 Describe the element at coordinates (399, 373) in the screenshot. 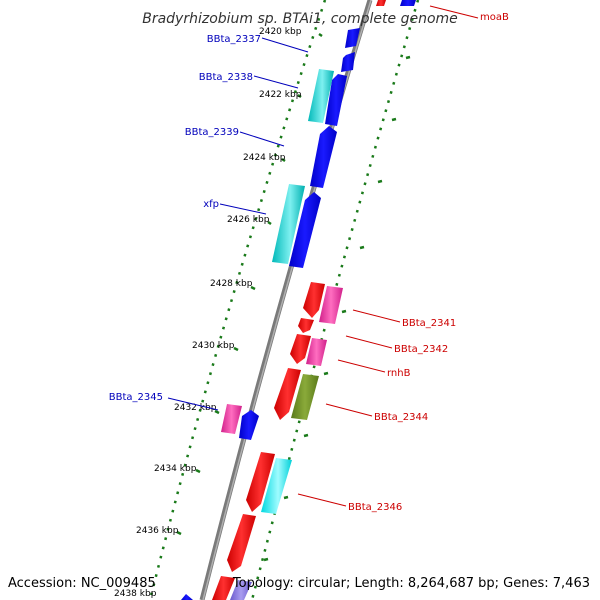

I see `gene-label-rnhb: rnhB` at that location.